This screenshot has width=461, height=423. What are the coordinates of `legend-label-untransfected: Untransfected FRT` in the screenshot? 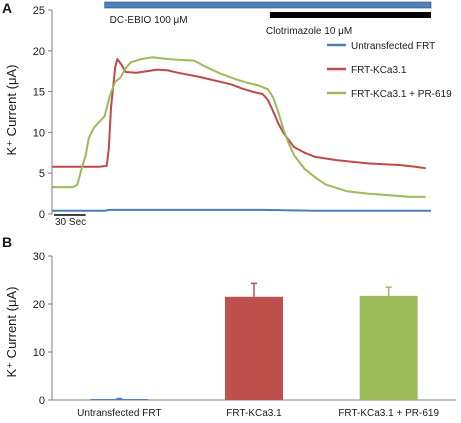 It's located at (393, 46).